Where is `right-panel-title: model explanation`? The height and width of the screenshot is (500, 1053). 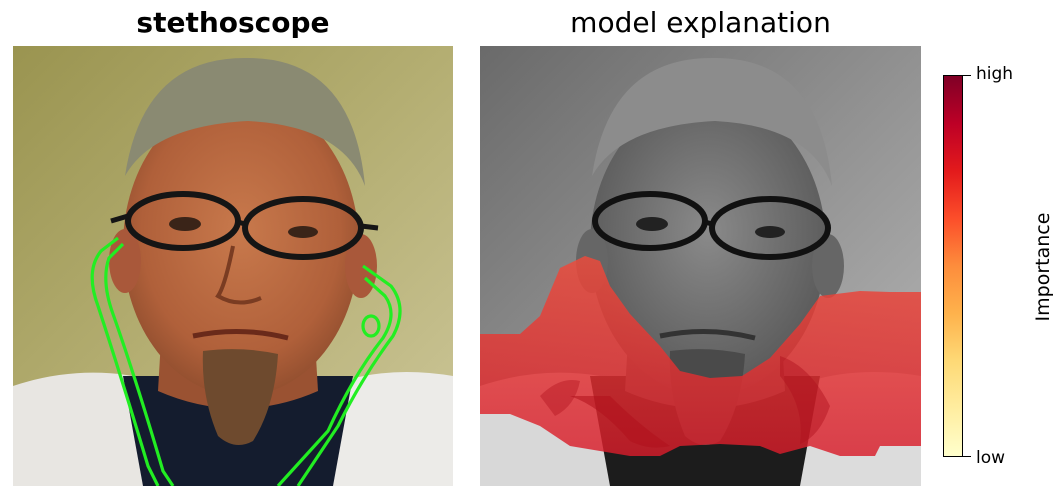 right-panel-title: model explanation is located at coordinates (700, 22).